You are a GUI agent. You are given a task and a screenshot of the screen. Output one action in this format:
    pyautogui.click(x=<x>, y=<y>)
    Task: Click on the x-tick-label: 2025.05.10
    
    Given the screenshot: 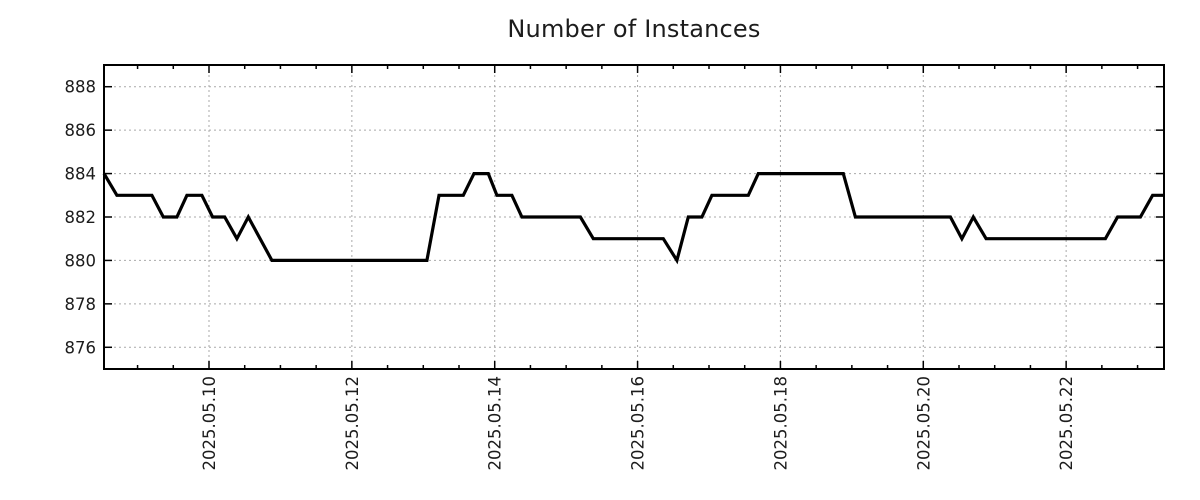 What is the action you would take?
    pyautogui.click(x=209, y=423)
    